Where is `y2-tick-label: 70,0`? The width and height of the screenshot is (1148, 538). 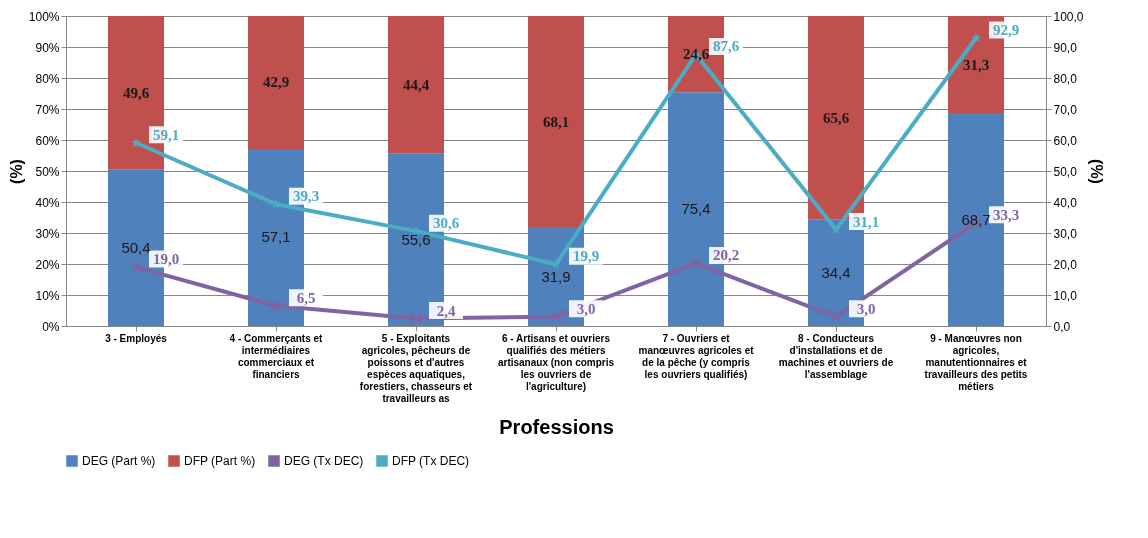 y2-tick-label: 70,0 is located at coordinates (1065, 109).